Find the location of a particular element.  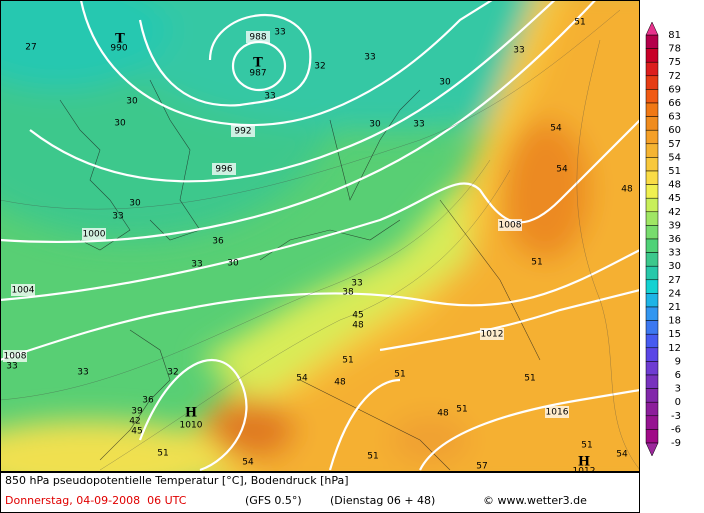

contour-label: 48 is located at coordinates (358, 326).